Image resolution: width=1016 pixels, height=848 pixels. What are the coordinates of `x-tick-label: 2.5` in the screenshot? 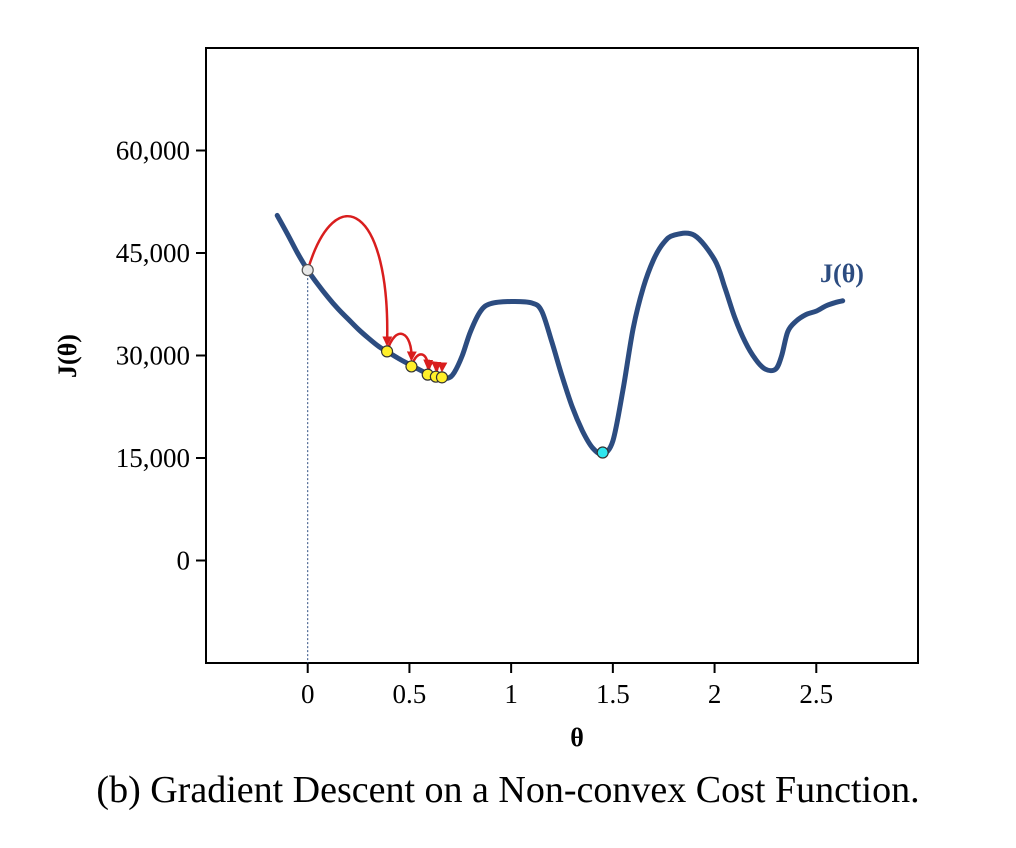 It's located at (816, 694).